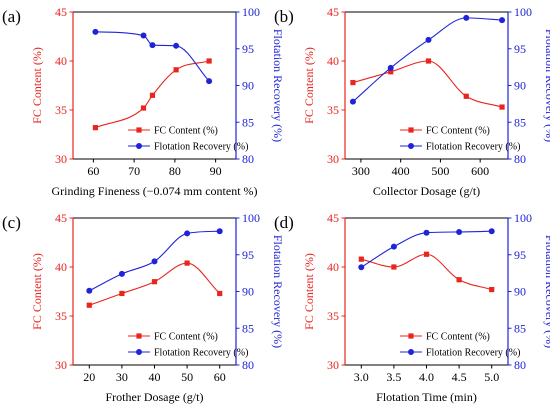  I want to click on x-tick-label: 90, so click(216, 171).